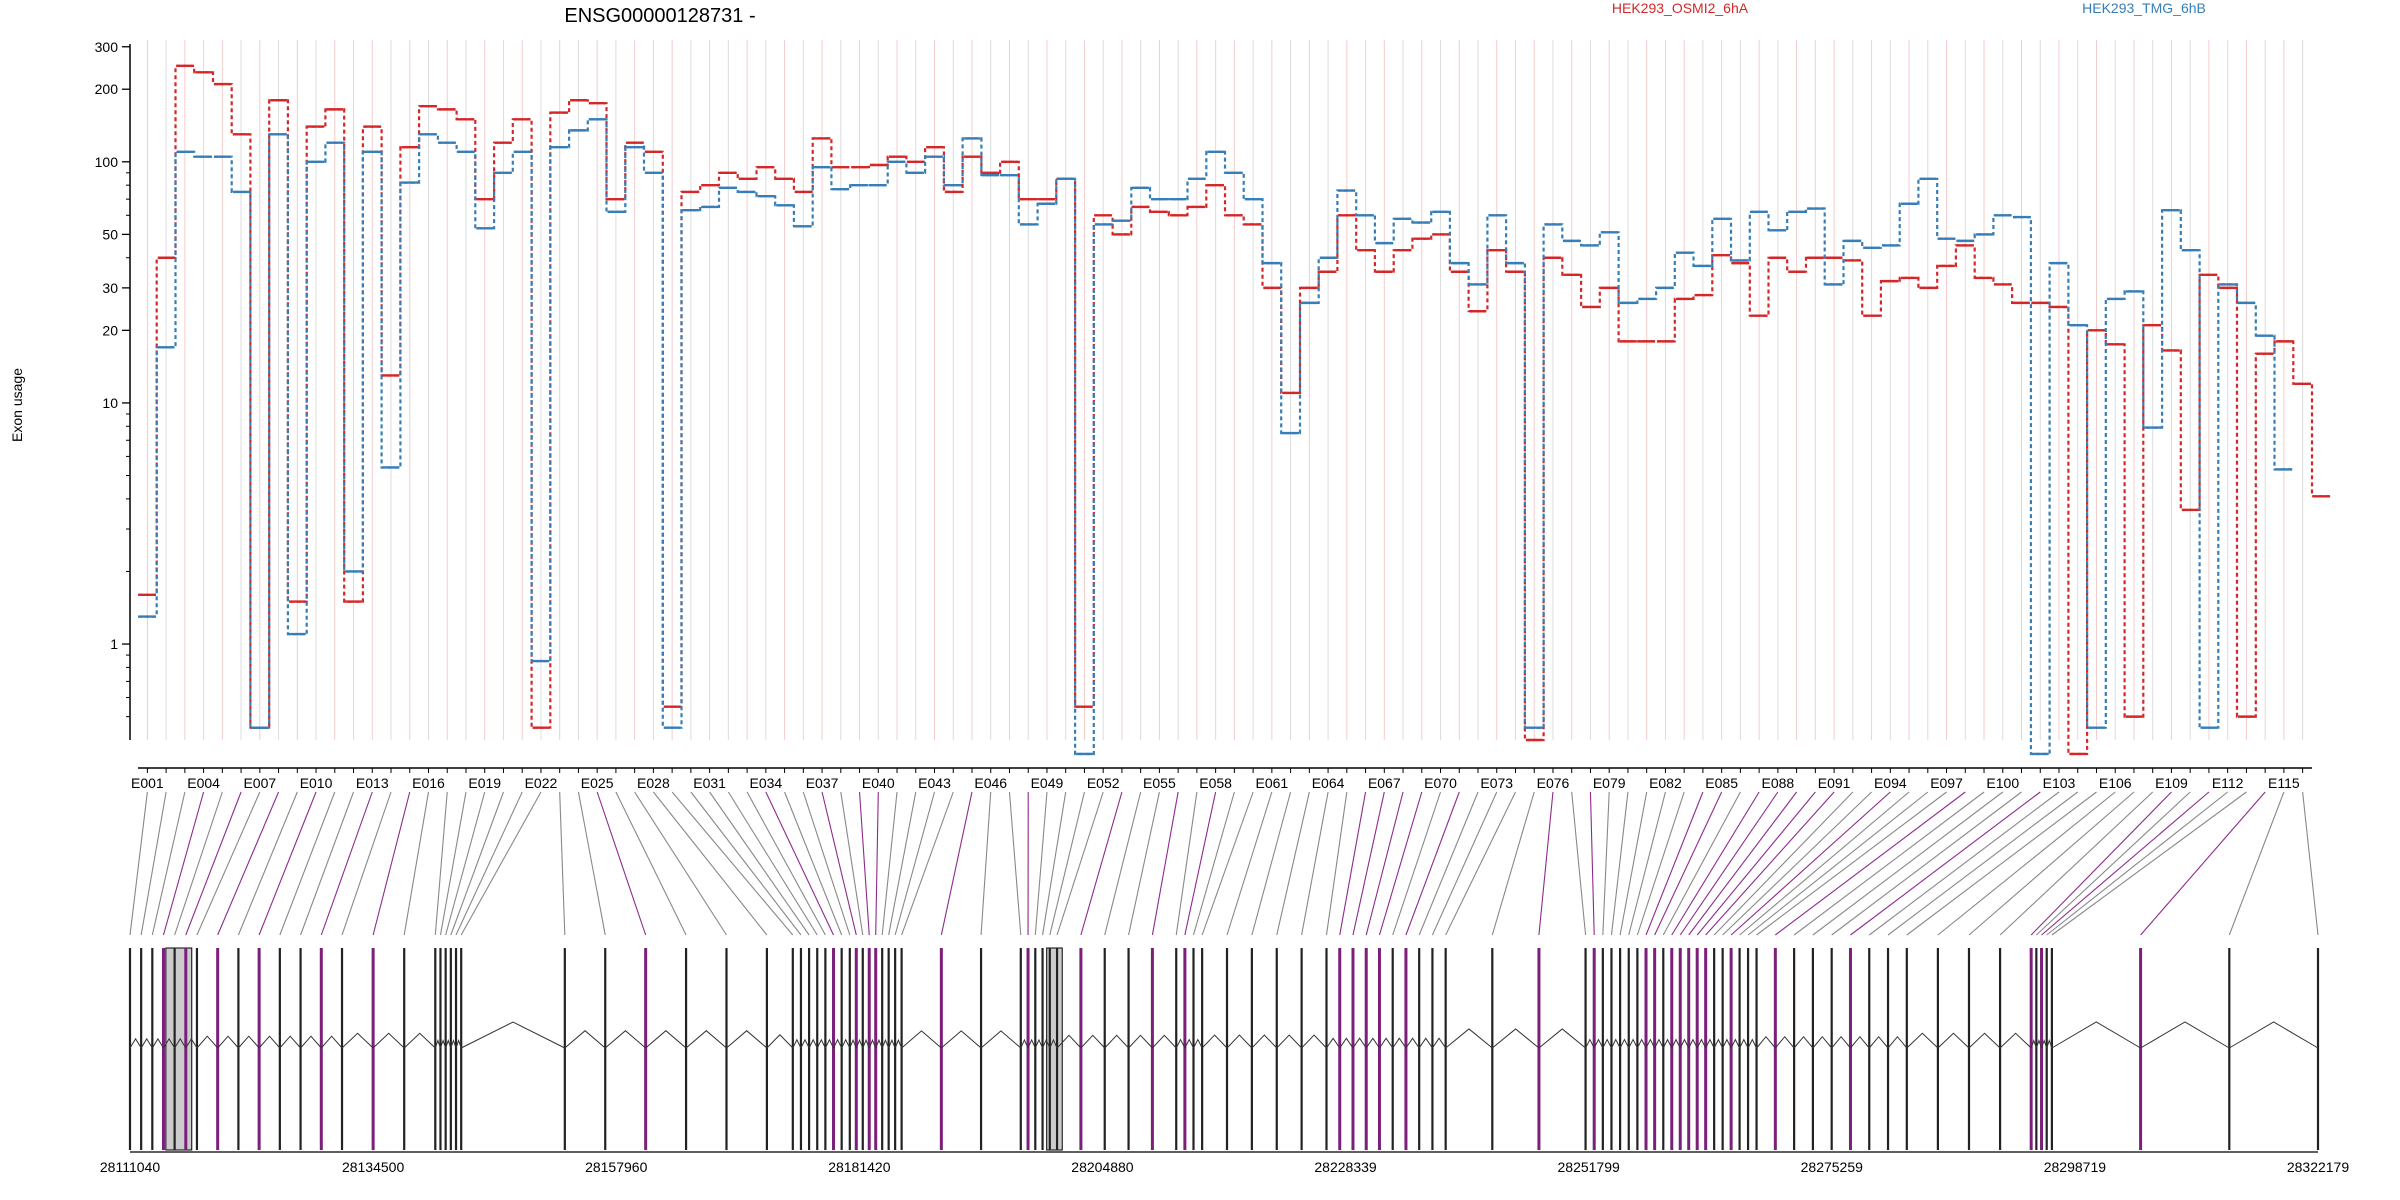 Image resolution: width=2400 pixels, height=1200 pixels. What do you see at coordinates (1328, 783) in the screenshot?
I see `x-tick-label: E064` at bounding box center [1328, 783].